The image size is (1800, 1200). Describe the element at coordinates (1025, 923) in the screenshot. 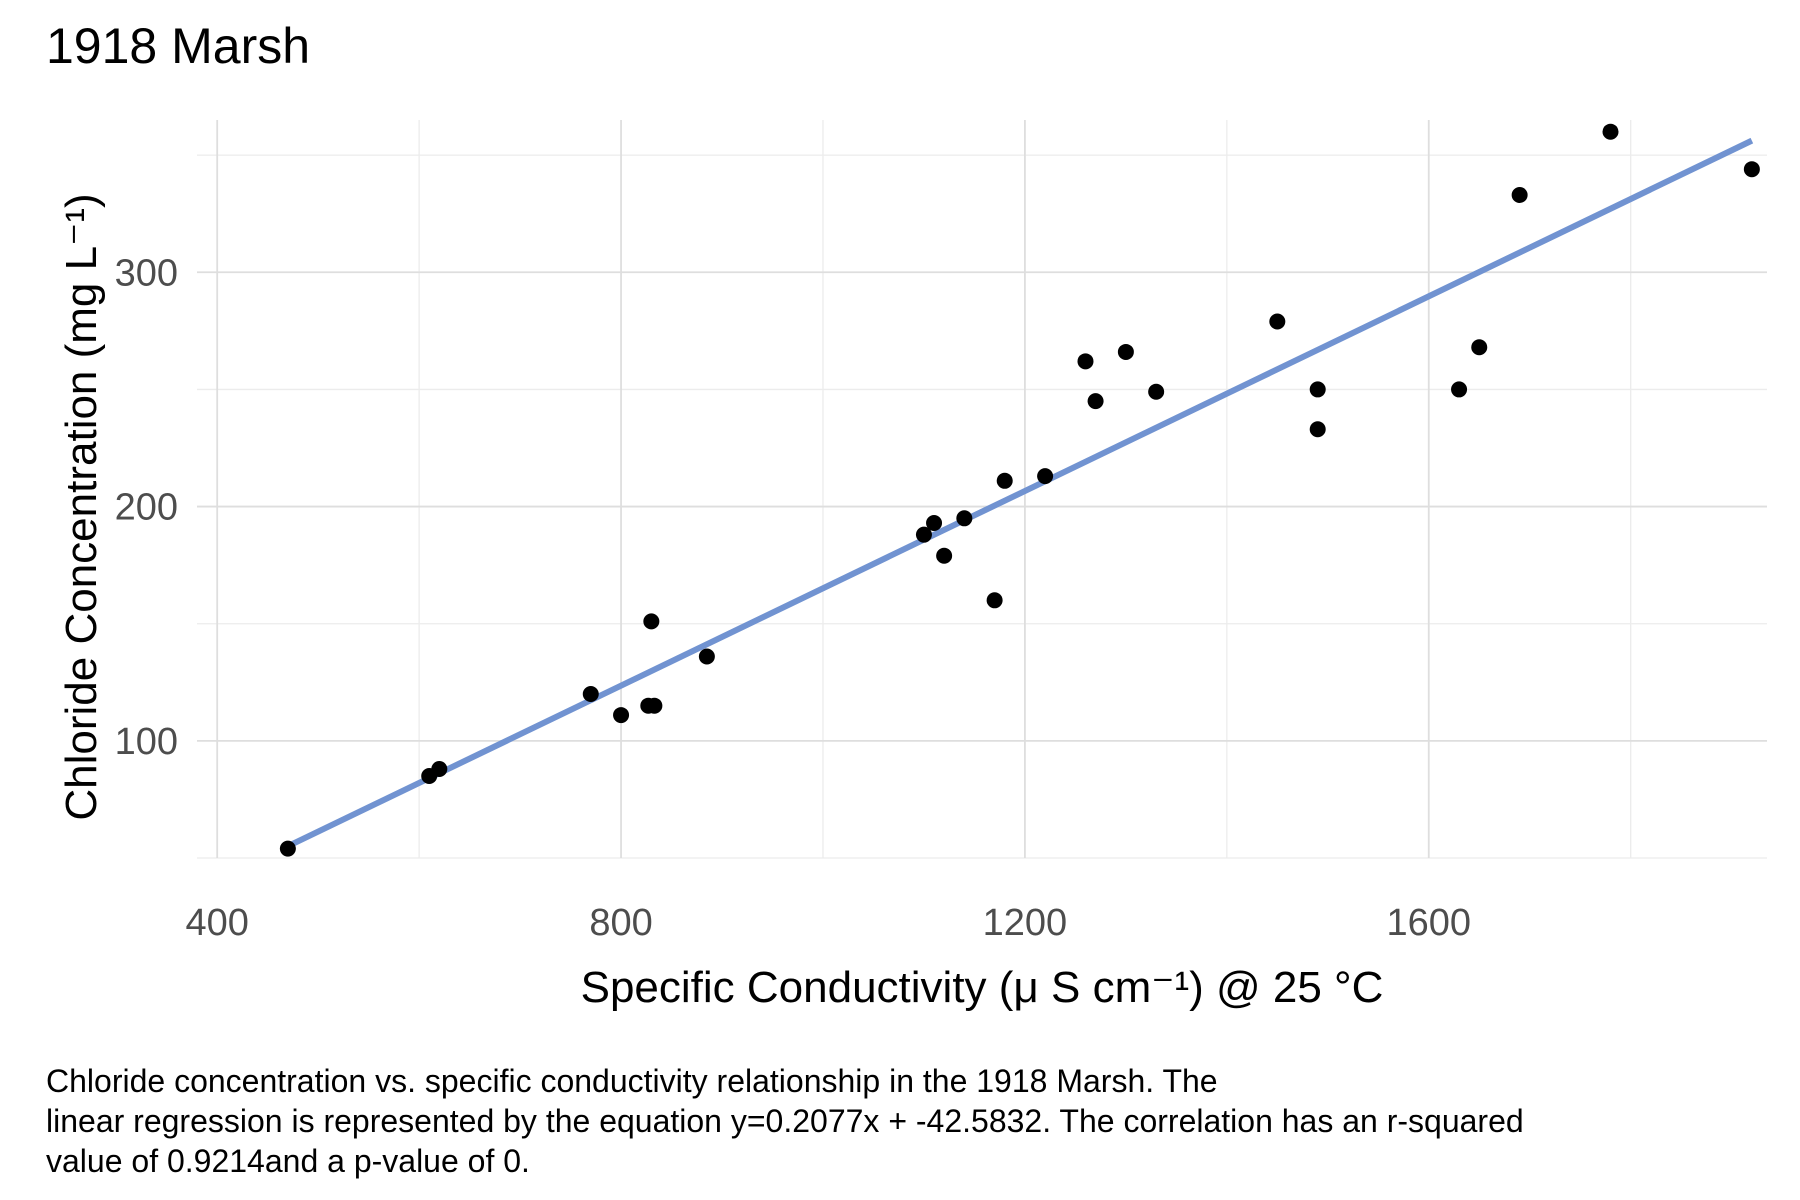

I see `x-tick-label: 1200` at that location.